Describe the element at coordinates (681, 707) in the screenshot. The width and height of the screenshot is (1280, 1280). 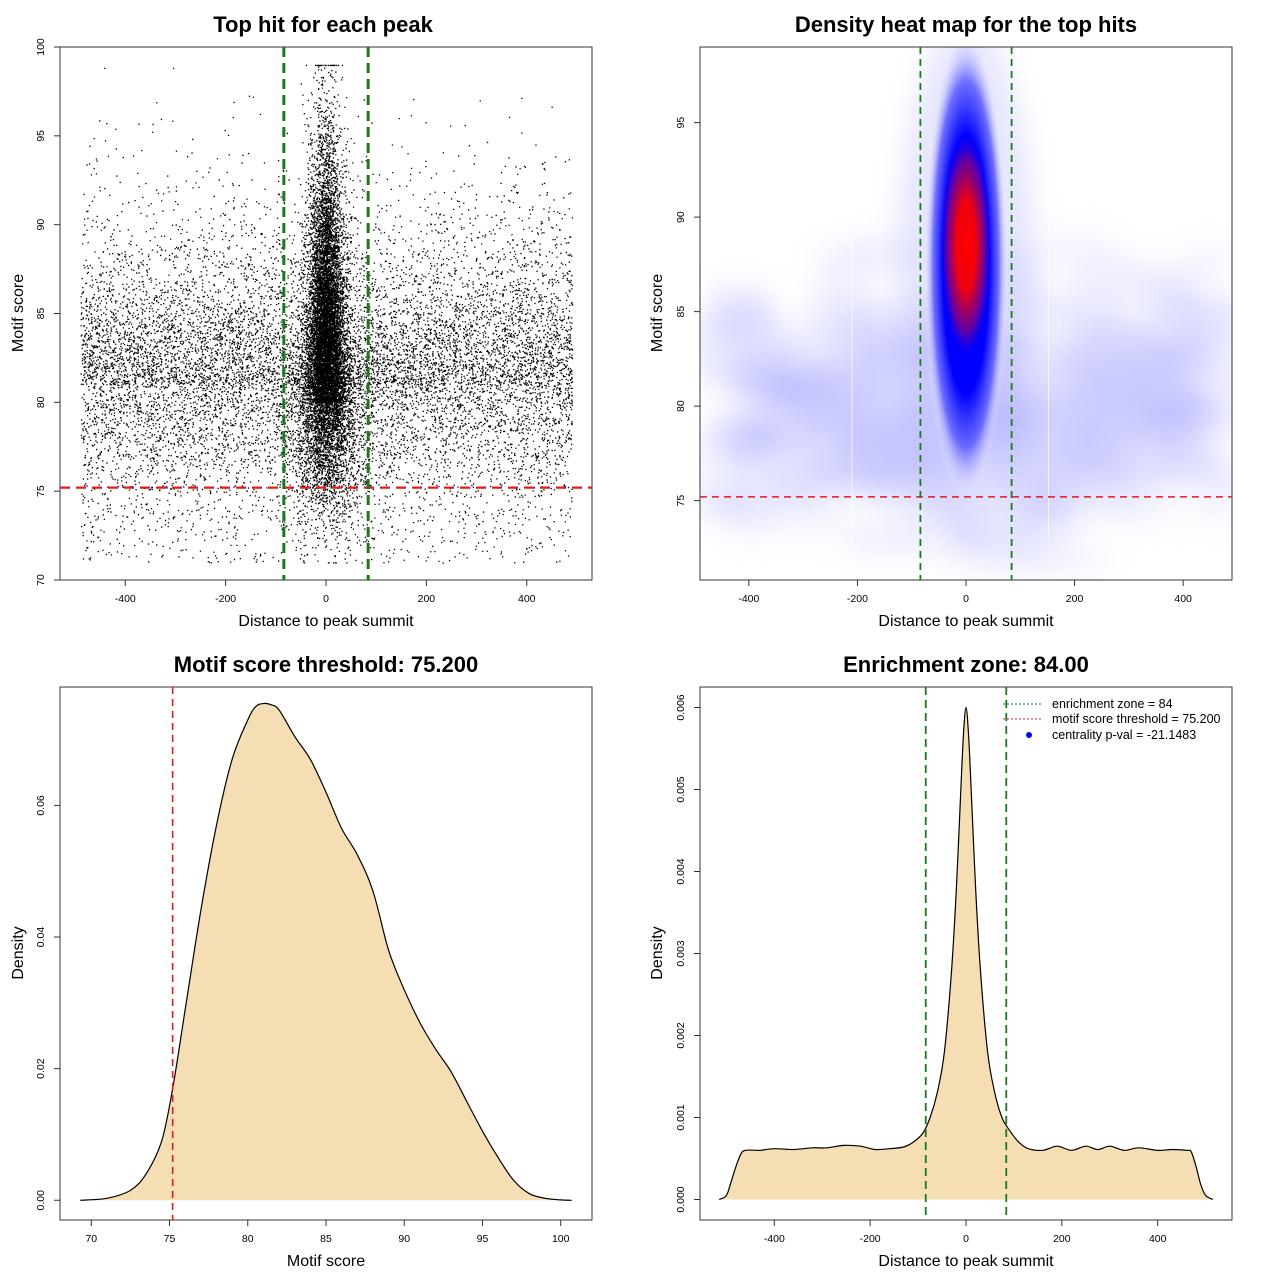
I see `y-tick-label: 0.006` at that location.